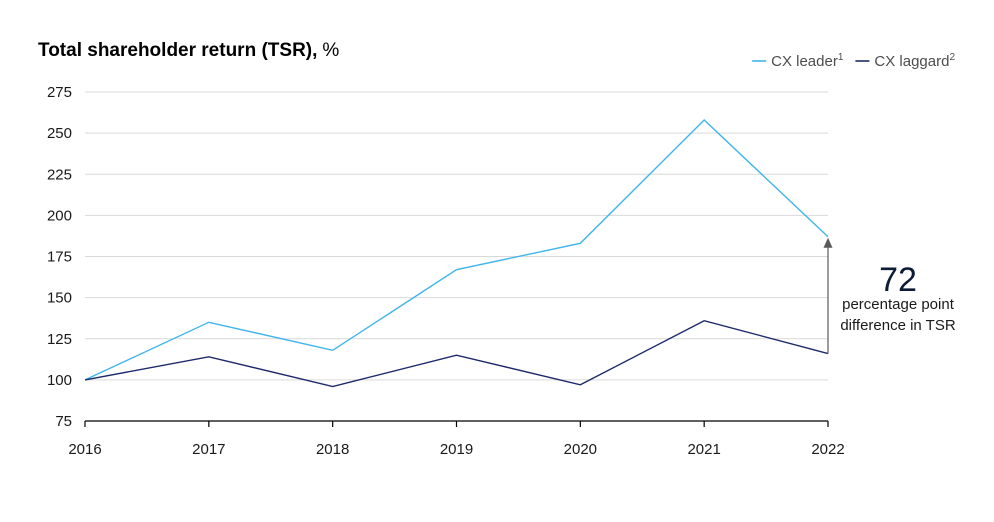  I want to click on y-tick-label: 125, so click(59, 339).